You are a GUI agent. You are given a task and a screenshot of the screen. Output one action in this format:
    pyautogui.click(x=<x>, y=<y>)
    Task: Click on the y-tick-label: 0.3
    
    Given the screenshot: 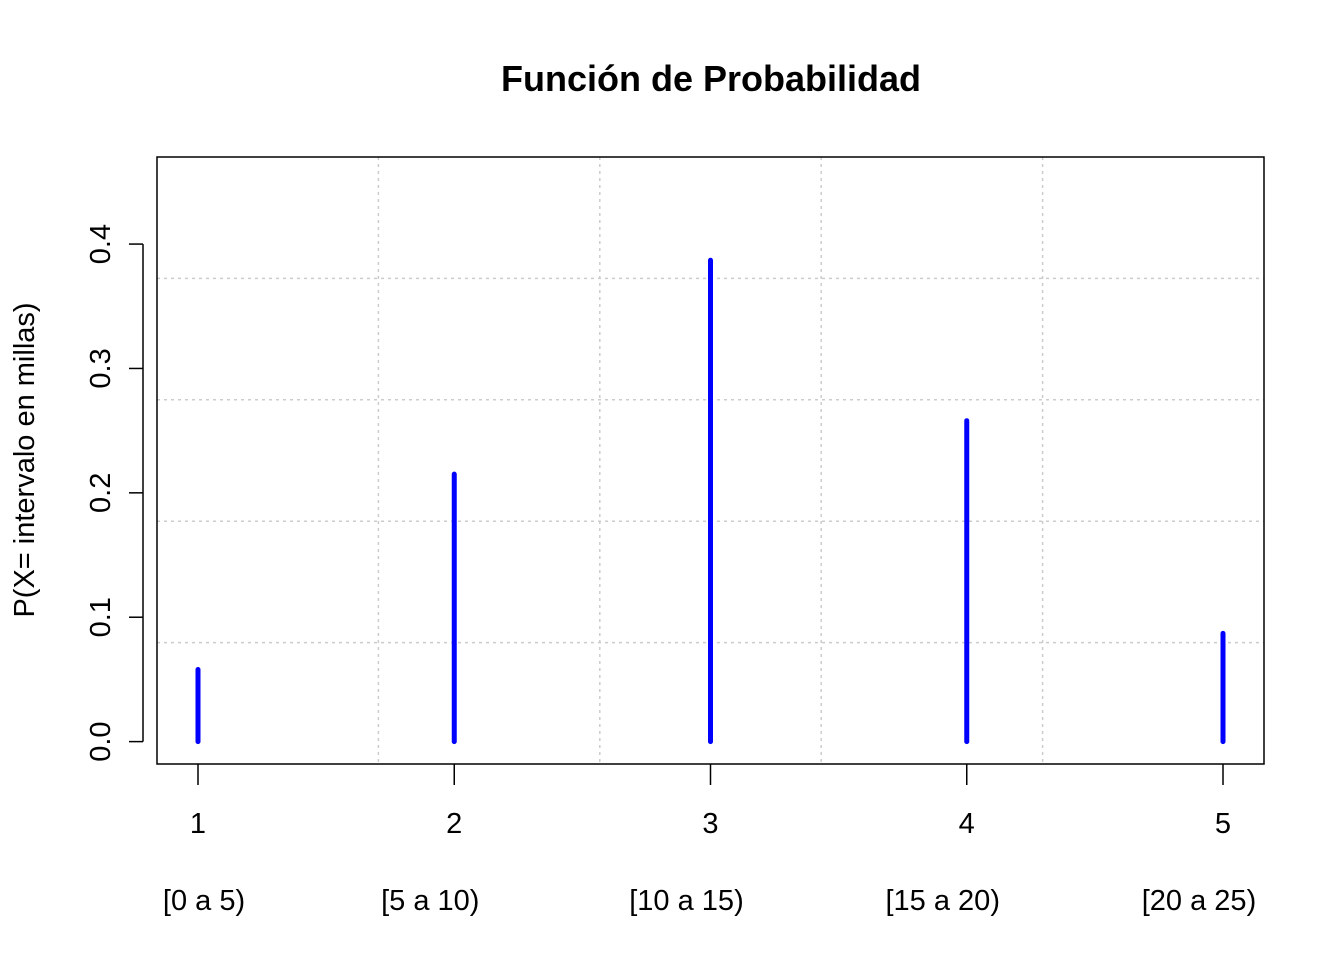 What is the action you would take?
    pyautogui.click(x=101, y=368)
    